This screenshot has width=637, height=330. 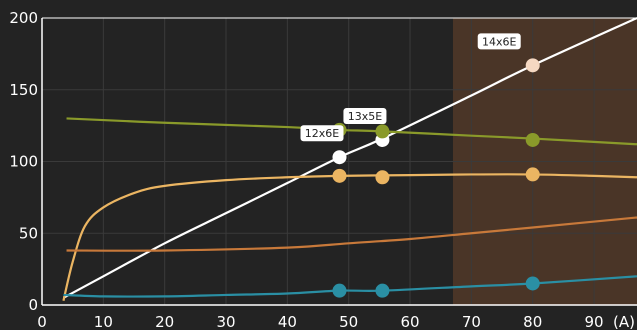 I want to click on y-tick-label: 0, so click(x=33, y=305).